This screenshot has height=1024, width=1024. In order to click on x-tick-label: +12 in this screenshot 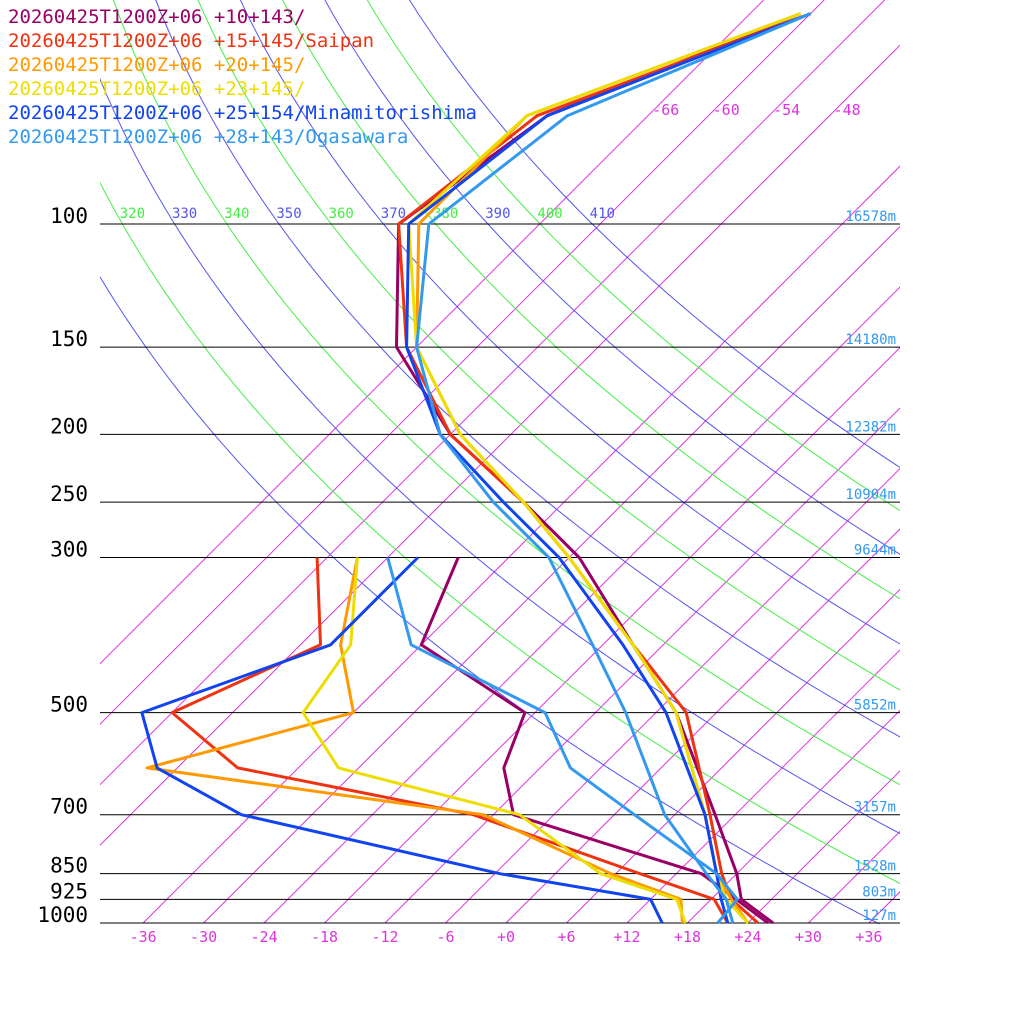, I will do `click(626, 937)`.